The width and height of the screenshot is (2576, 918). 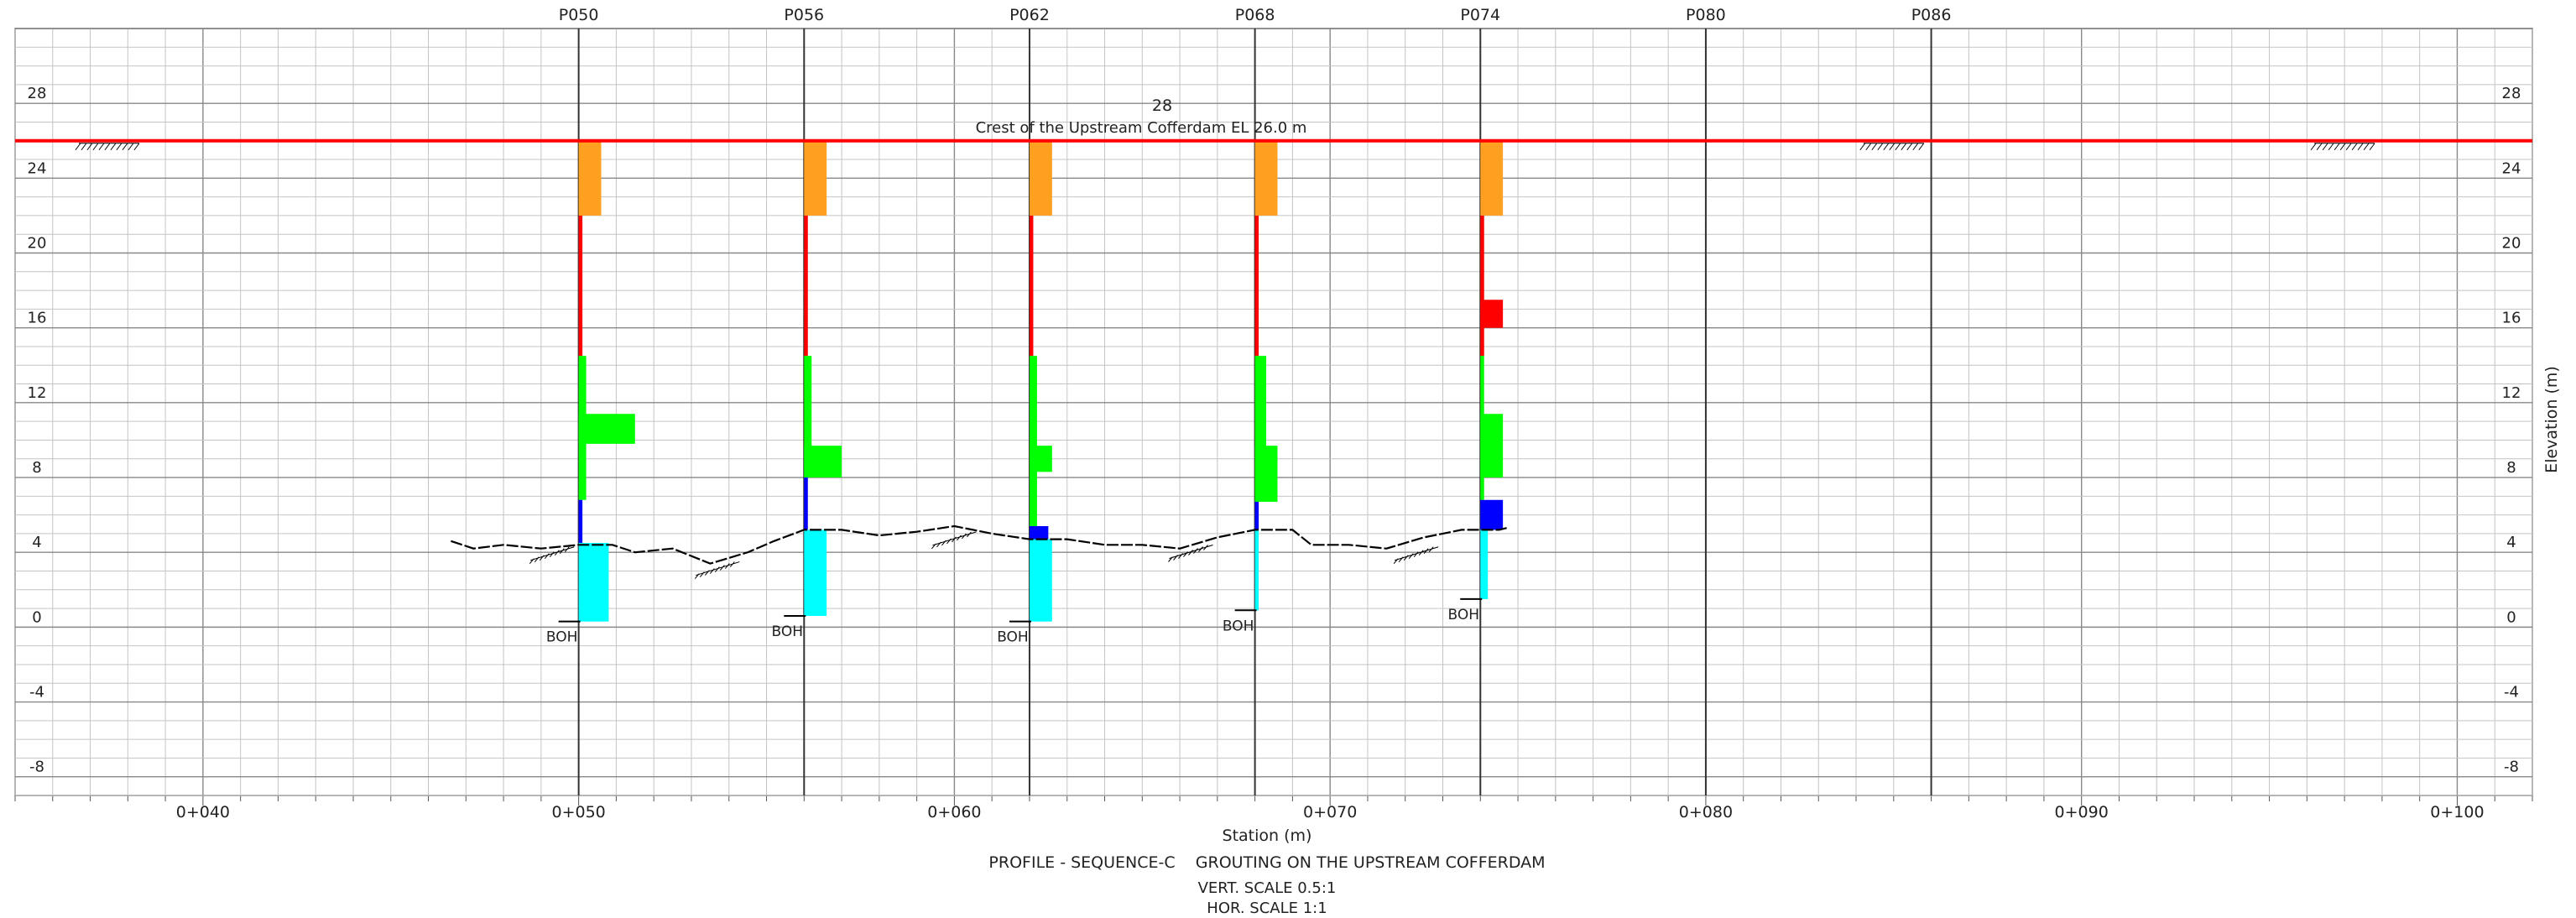 What do you see at coordinates (1029, 15) in the screenshot?
I see `borehole-name-P062: P062` at bounding box center [1029, 15].